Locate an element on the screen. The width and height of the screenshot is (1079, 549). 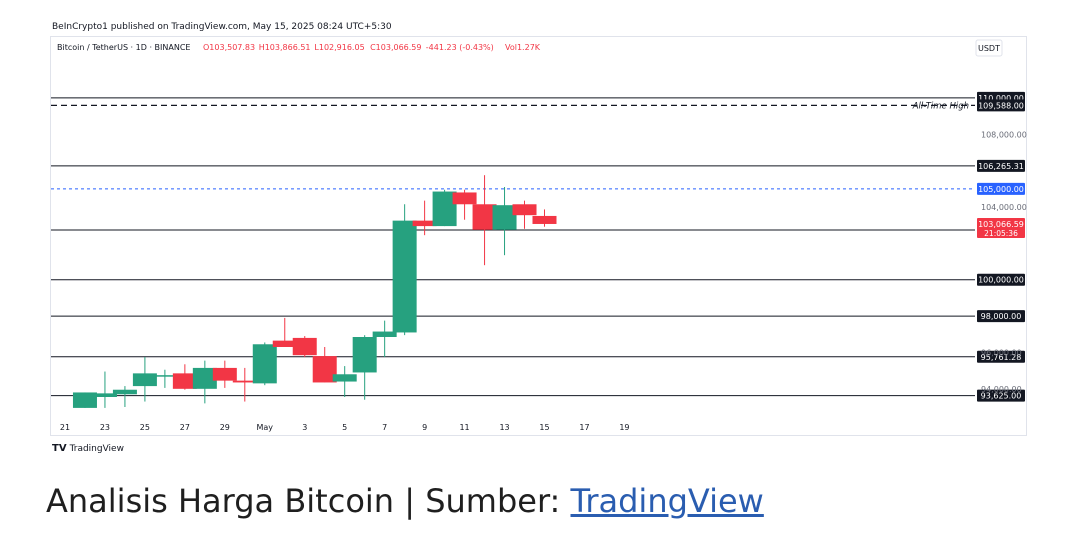
level-price-label: 110,000.00 is located at coordinates (1001, 98).